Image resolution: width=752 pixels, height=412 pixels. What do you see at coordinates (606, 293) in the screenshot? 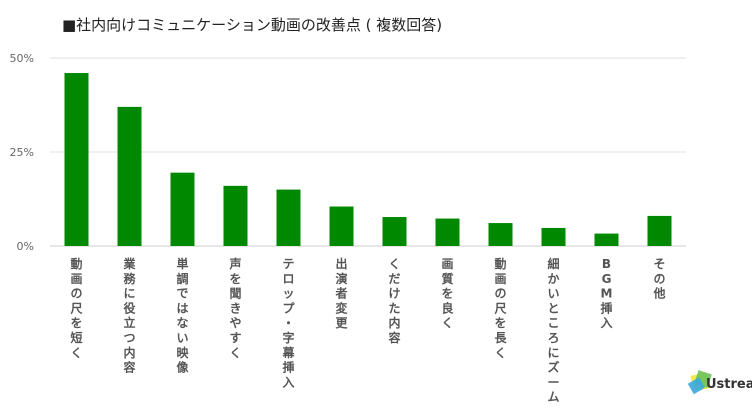
I see `x-tick-label: B G M 挿入` at bounding box center [606, 293].